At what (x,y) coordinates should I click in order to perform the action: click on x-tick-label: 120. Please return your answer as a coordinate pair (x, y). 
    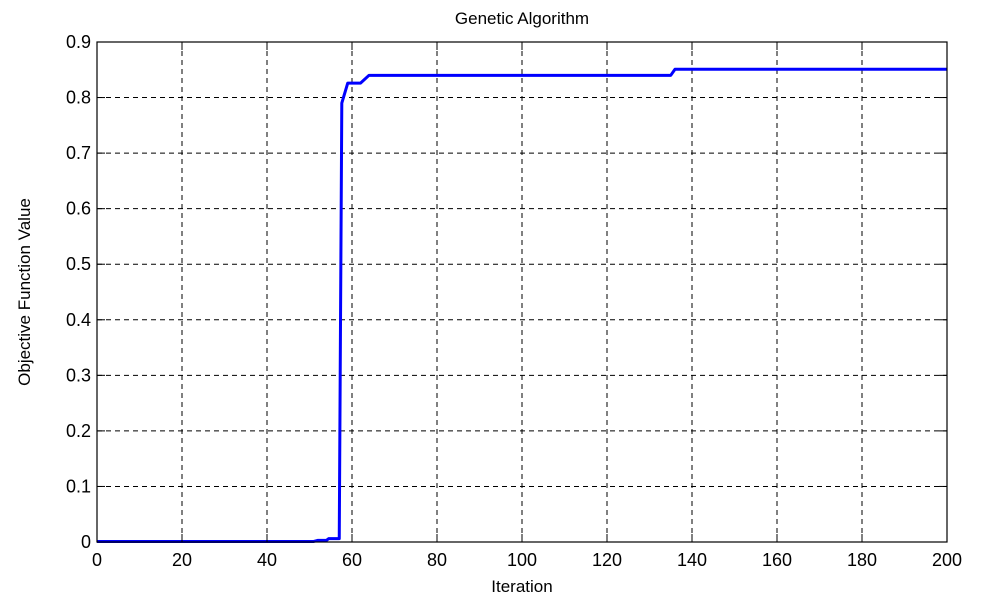
    Looking at the image, I should click on (607, 560).